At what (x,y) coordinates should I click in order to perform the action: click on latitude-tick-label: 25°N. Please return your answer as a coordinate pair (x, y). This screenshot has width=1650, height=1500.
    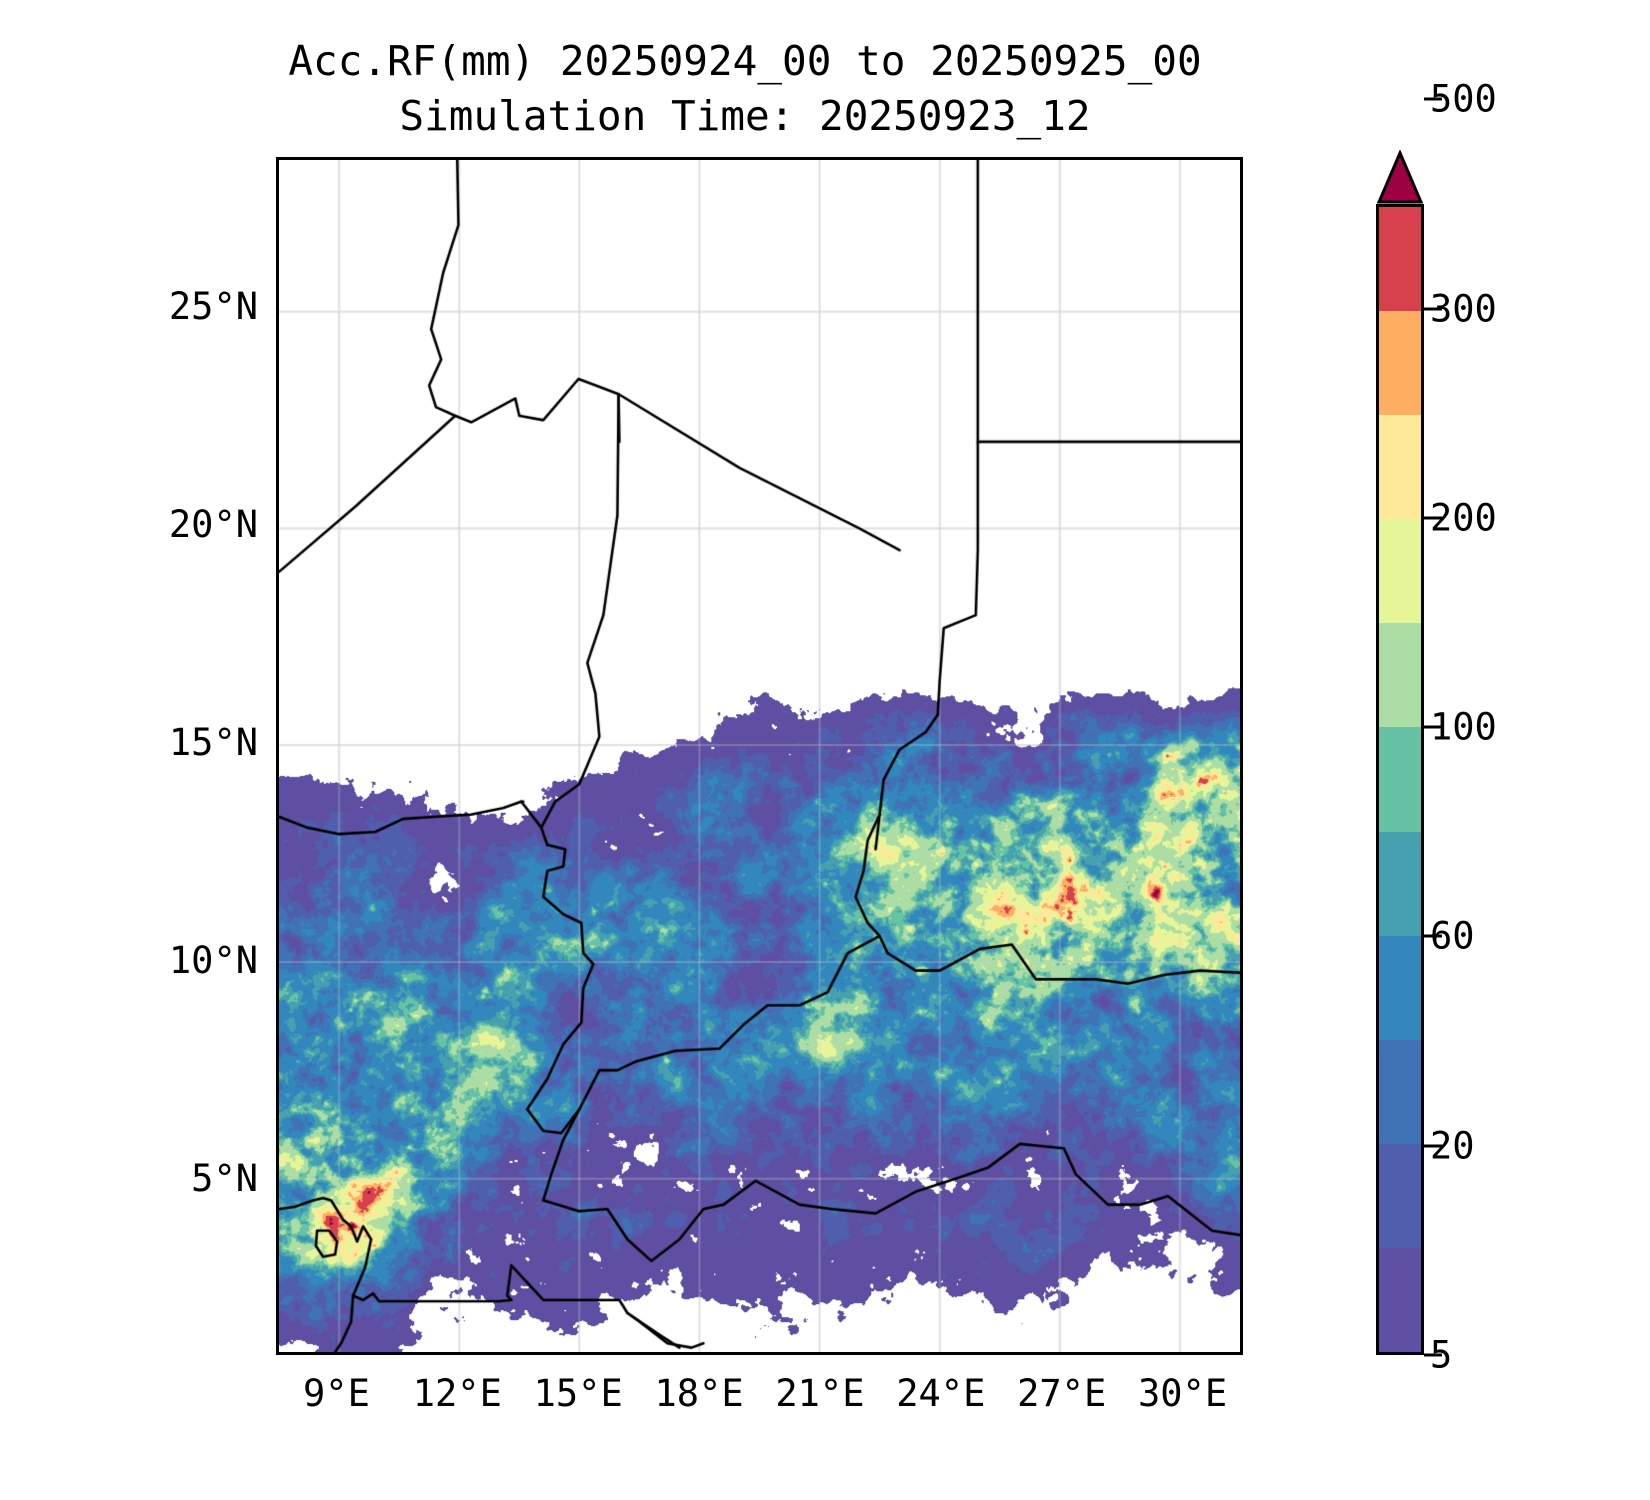
    Looking at the image, I should click on (213, 307).